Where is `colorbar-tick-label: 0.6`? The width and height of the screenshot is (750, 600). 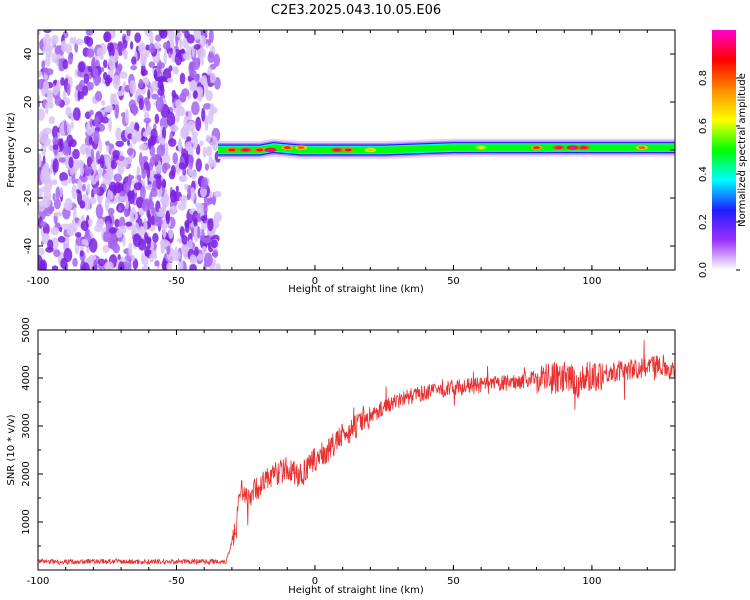
colorbar-tick-label: 0.6 is located at coordinates (703, 126).